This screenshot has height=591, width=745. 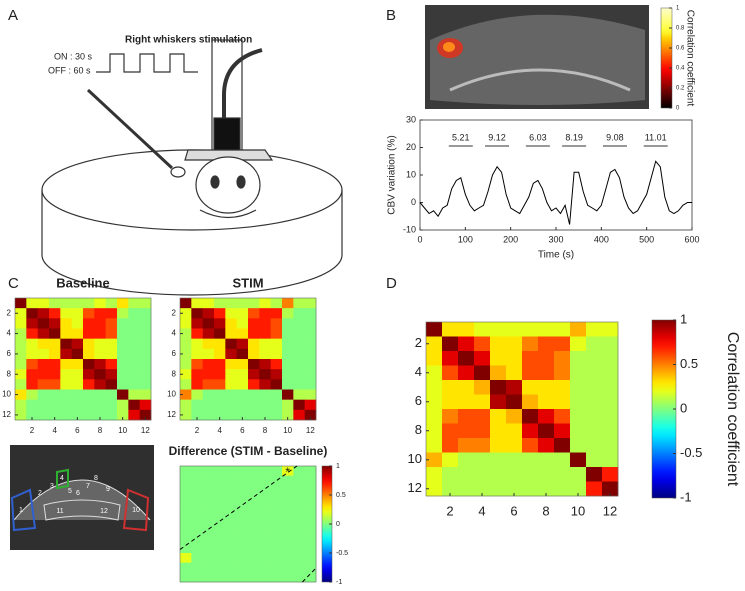 I want to click on x-tick-label: 4, so click(x=481, y=510).